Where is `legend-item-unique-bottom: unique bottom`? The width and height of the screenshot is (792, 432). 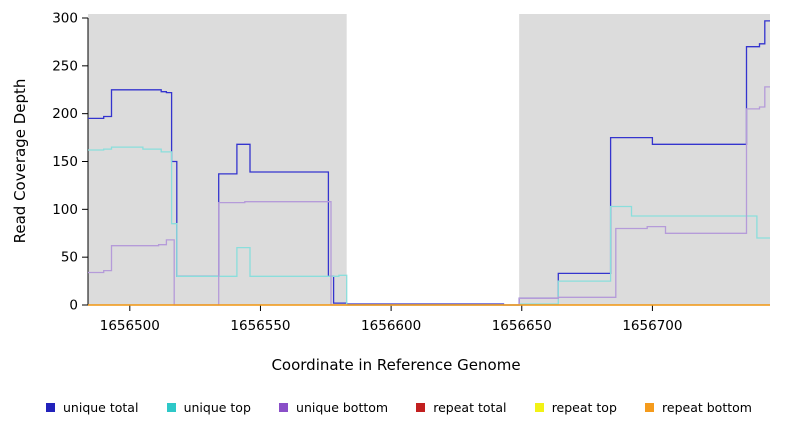
legend-item-unique-bottom: unique bottom is located at coordinates (333, 407).